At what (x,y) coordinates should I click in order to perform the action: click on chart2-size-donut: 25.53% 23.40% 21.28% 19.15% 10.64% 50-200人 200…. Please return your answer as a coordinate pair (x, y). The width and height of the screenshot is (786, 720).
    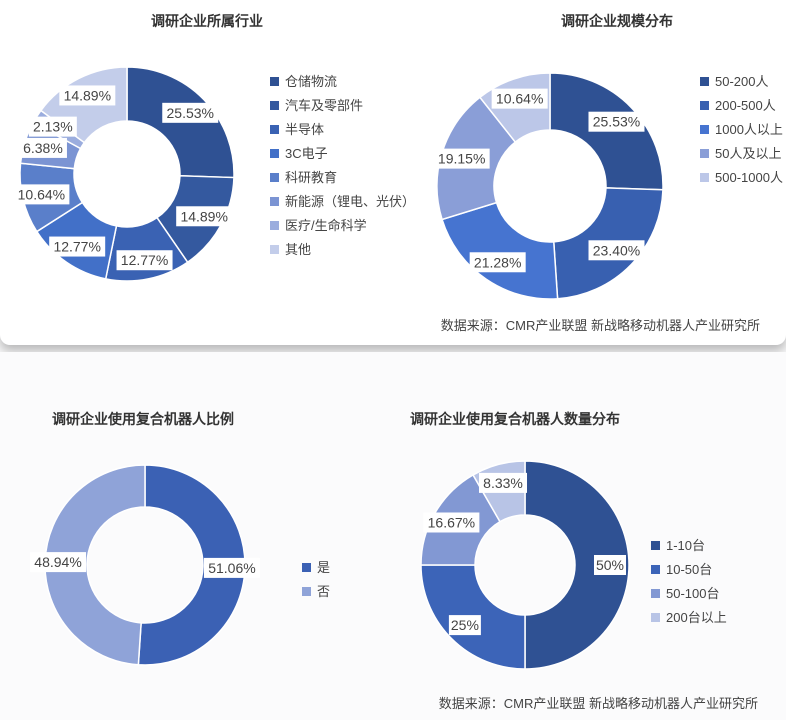
    Looking at the image, I should click on (608, 186).